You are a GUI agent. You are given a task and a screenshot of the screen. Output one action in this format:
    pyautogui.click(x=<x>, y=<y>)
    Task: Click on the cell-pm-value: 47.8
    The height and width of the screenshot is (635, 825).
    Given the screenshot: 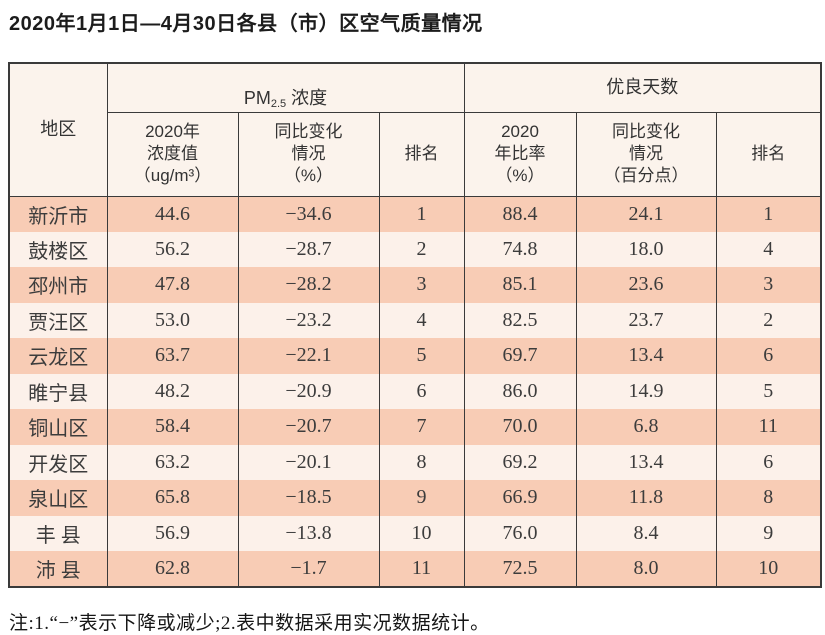 What is the action you would take?
    pyautogui.click(x=172, y=285)
    